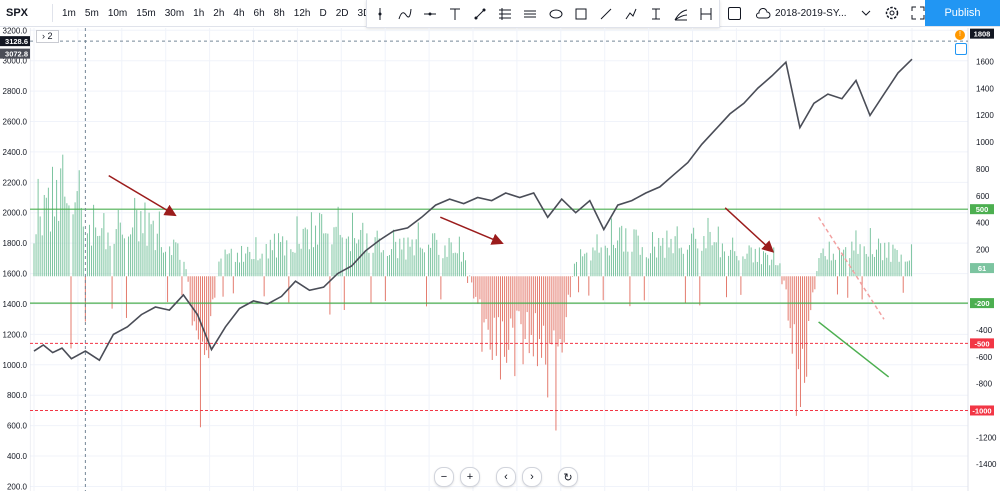  I want to click on left-axis-tick: 2600.0, so click(15, 122).